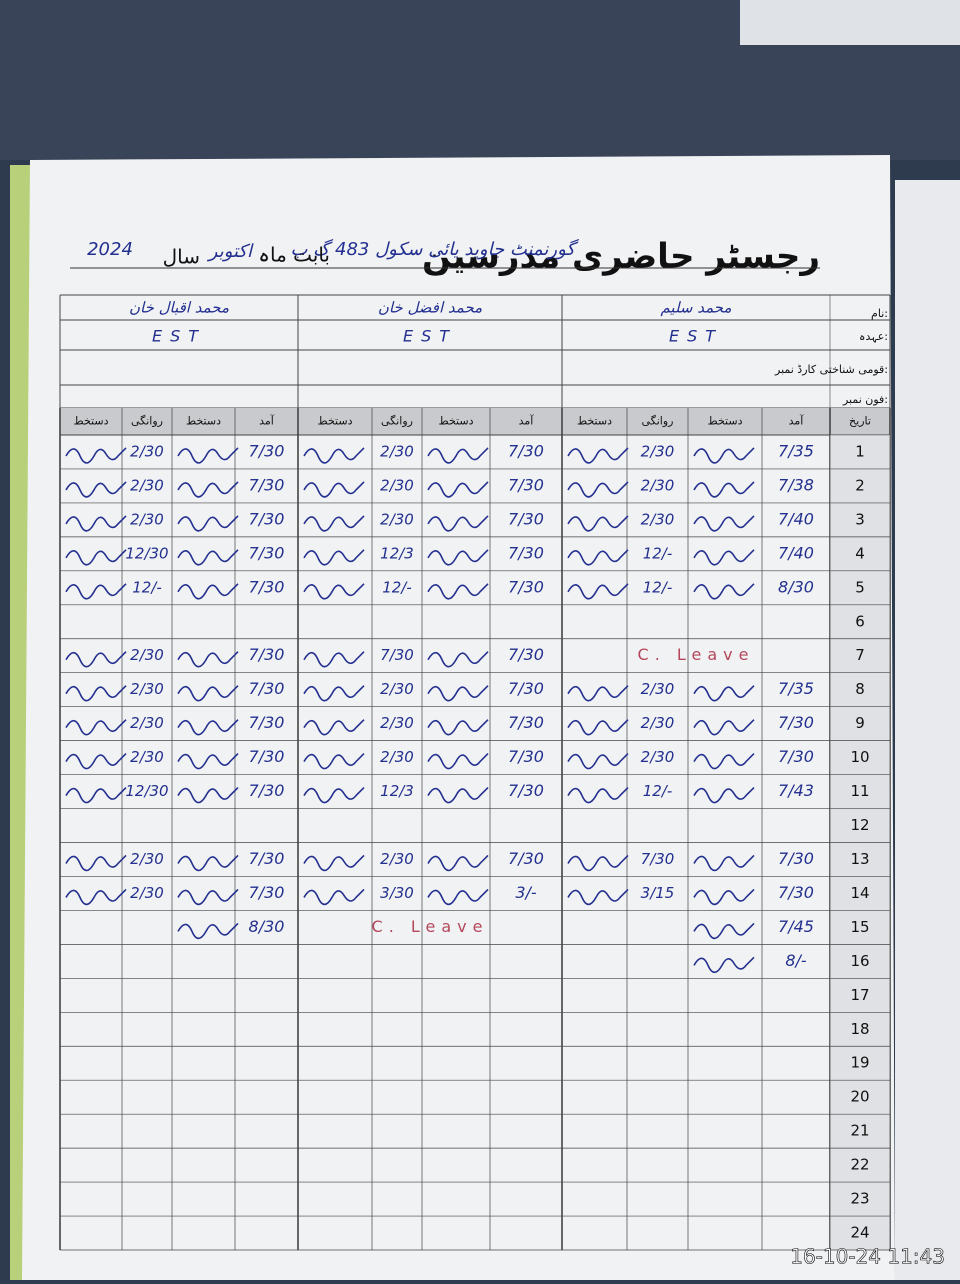 Image resolution: width=960 pixels, height=1284 pixels. What do you see at coordinates (859, 825) in the screenshot?
I see `date: 12` at bounding box center [859, 825].